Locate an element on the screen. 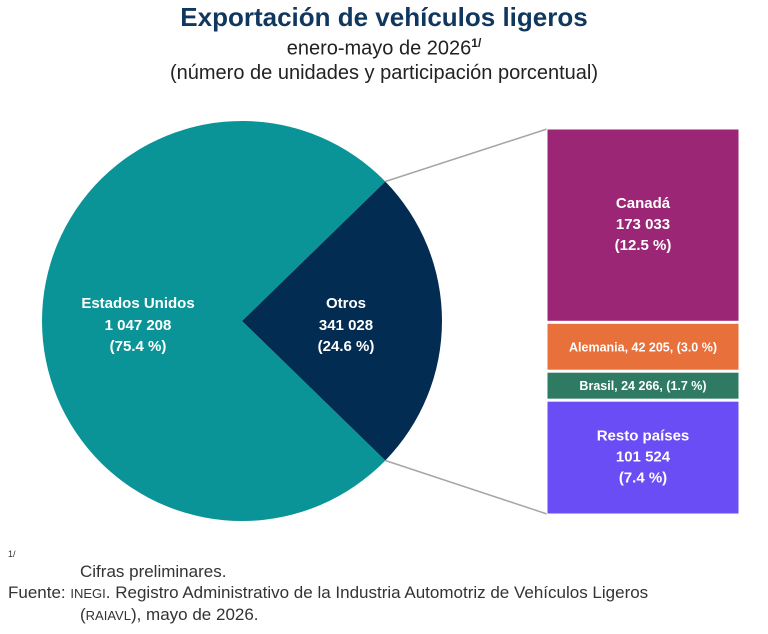  source-abbr: RAIAVL is located at coordinates (108, 615).